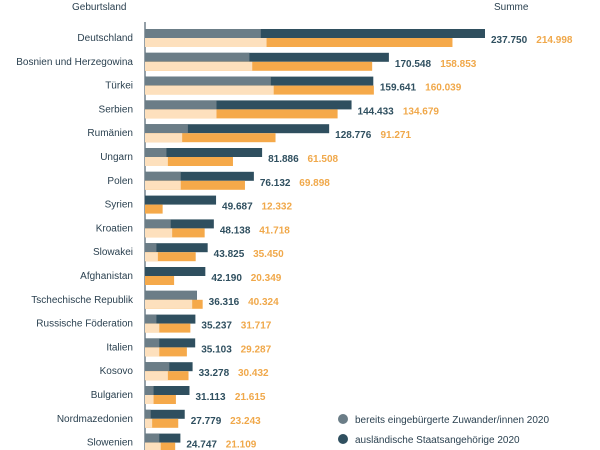 Image resolution: width=600 pixels, height=450 pixels. I want to click on value-label-total: 35.237, so click(216, 326).